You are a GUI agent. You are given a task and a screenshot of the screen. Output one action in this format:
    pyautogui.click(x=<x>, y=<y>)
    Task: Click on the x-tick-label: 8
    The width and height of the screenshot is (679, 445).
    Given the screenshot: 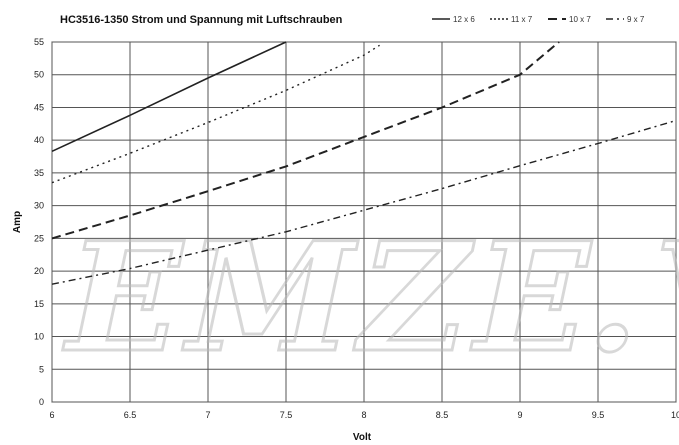 What is the action you would take?
    pyautogui.click(x=363, y=415)
    